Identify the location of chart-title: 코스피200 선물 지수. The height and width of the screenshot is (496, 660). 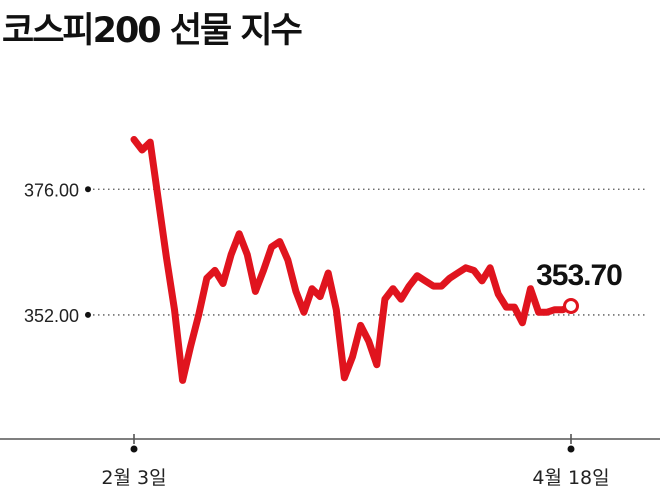
(152, 31).